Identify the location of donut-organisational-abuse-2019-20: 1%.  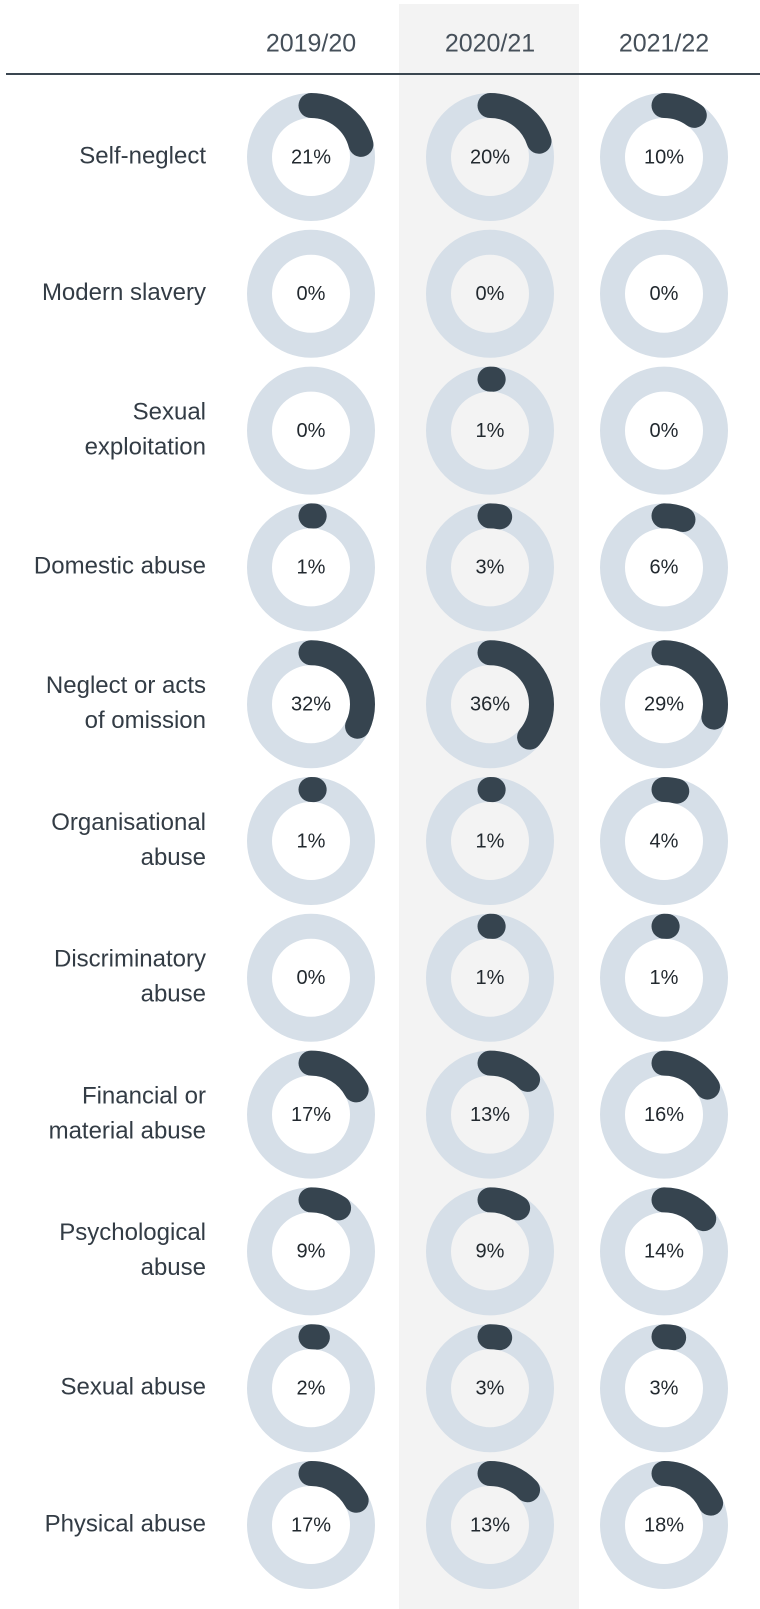
(311, 841).